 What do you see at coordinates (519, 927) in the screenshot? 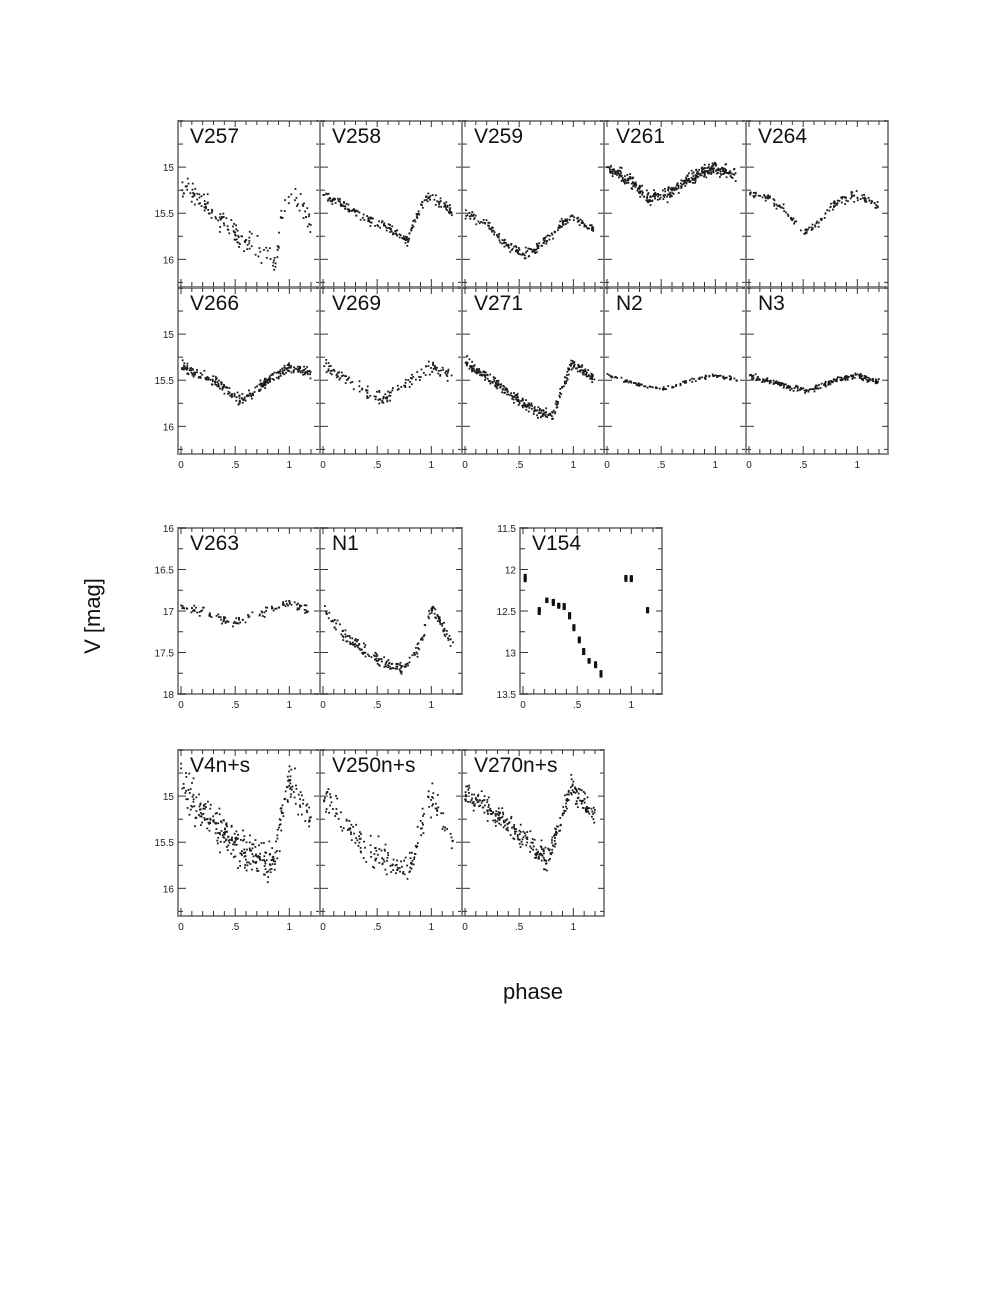
I see `x-tick-label: .5` at bounding box center [519, 927].